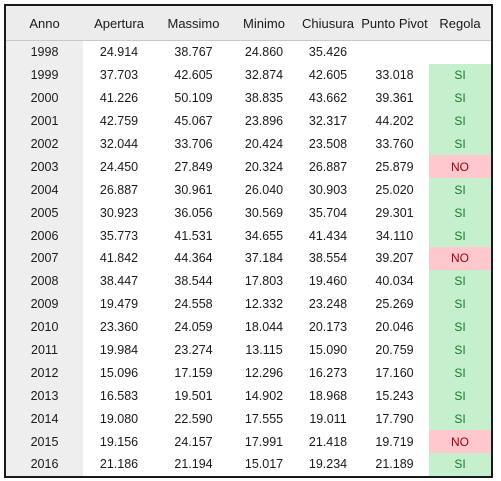 The image size is (501, 481). What do you see at coordinates (119, 51) in the screenshot?
I see `apertura-cell: 24.914` at bounding box center [119, 51].